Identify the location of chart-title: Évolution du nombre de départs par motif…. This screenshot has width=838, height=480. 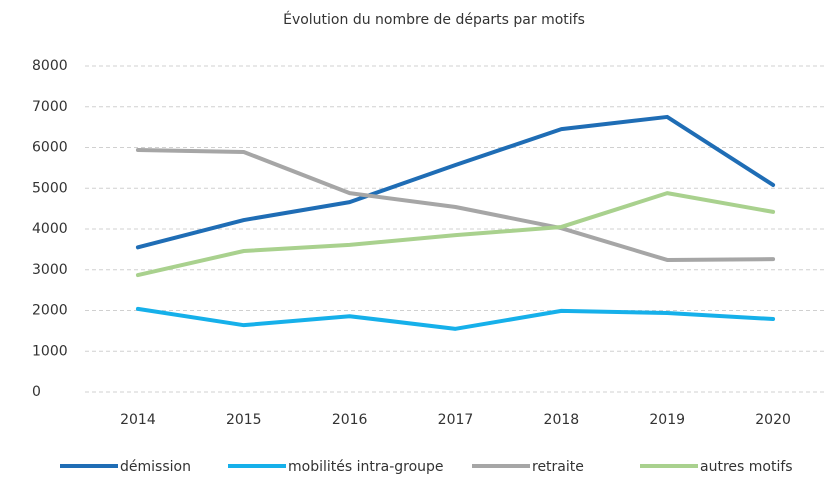
(434, 19).